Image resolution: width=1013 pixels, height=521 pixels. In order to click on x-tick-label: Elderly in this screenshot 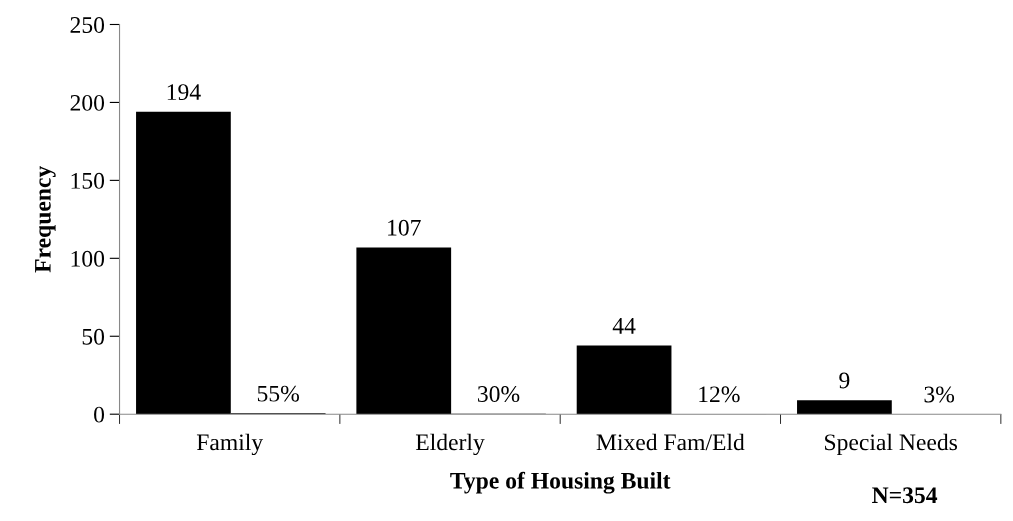, I will do `click(450, 444)`.